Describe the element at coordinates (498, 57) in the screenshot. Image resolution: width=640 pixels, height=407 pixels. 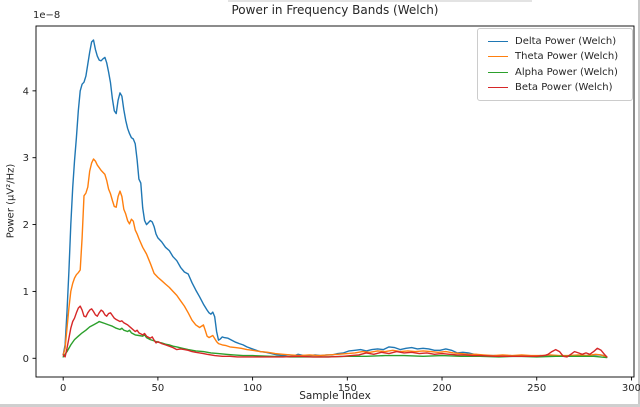
I see `legend-line-theta` at that location.